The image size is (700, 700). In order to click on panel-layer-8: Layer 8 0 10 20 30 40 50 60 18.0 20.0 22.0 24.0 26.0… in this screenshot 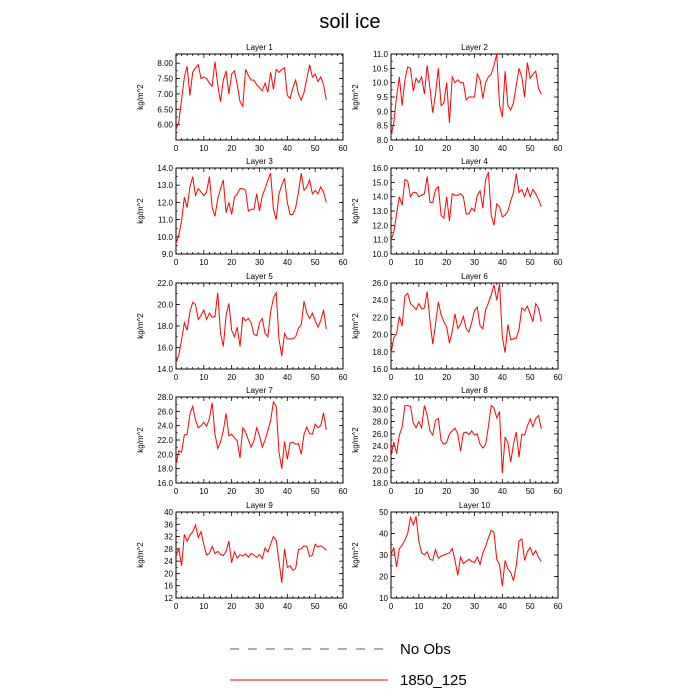, I will do `click(457, 441)`.